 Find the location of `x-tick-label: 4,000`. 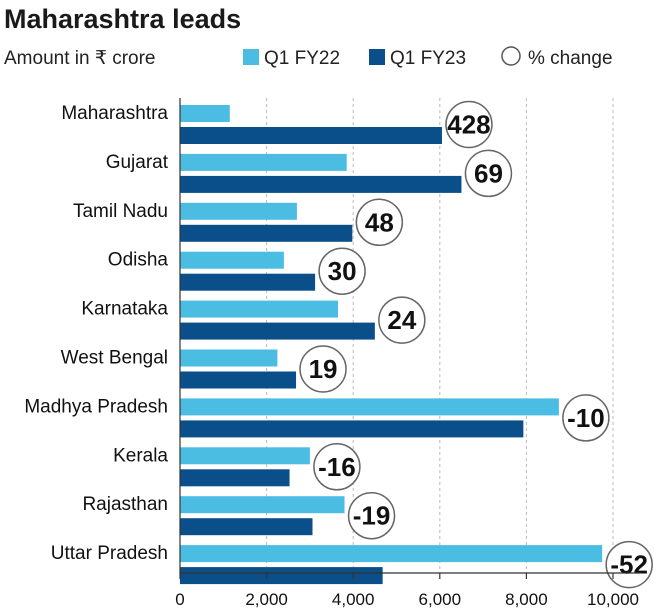

x-tick-label: 4,000 is located at coordinates (353, 599).